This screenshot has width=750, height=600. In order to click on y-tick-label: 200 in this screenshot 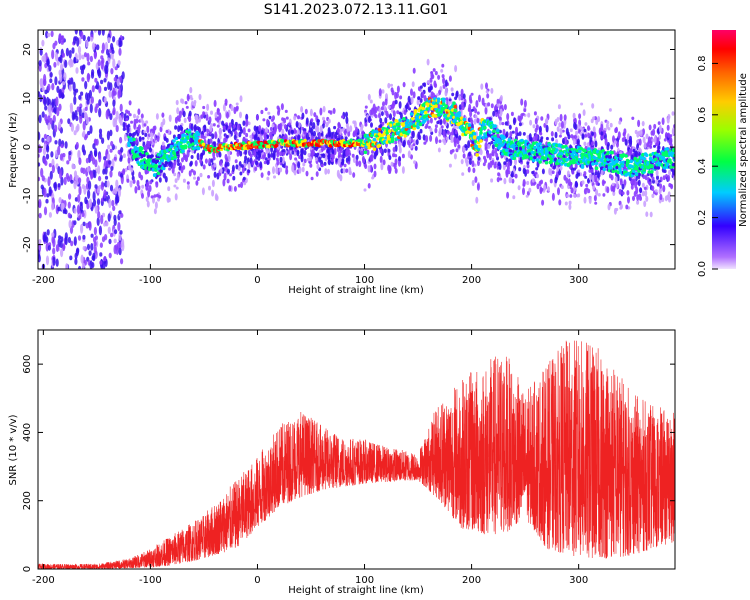, I will do `click(27, 500)`.